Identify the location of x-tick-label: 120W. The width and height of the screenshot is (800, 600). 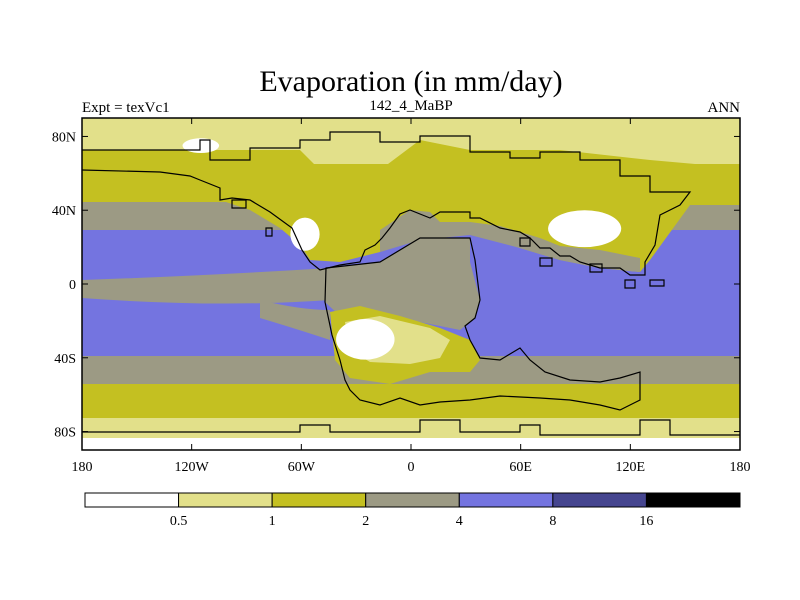
(192, 467).